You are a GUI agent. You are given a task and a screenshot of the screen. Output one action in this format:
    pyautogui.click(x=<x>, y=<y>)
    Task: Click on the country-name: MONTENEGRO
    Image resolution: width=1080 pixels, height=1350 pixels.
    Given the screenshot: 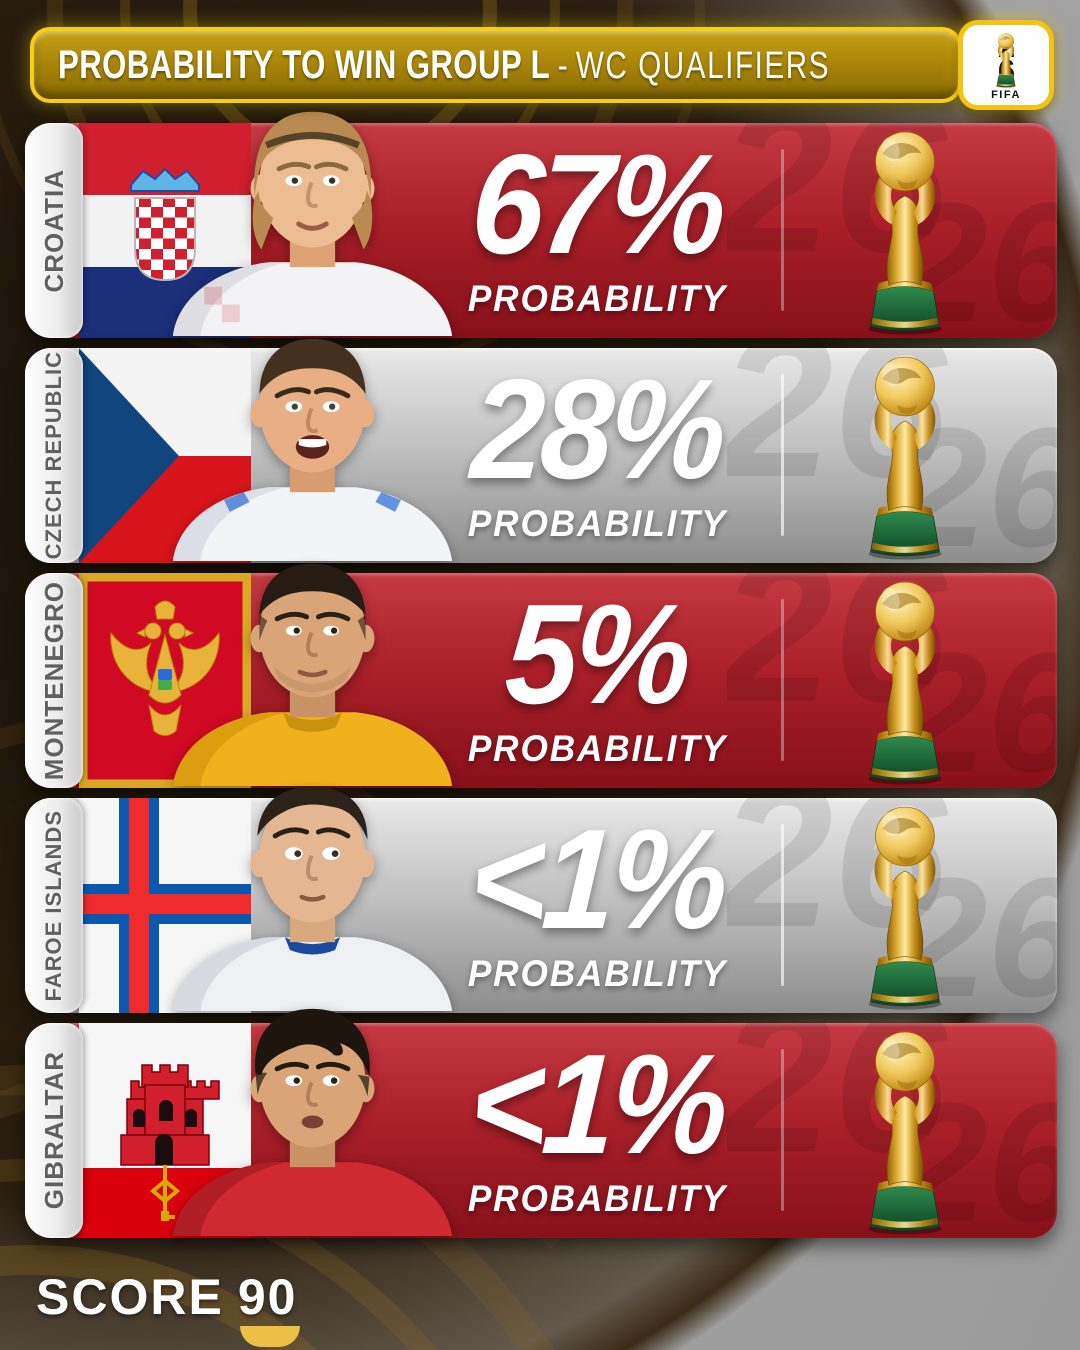 What is the action you would take?
    pyautogui.click(x=53, y=680)
    